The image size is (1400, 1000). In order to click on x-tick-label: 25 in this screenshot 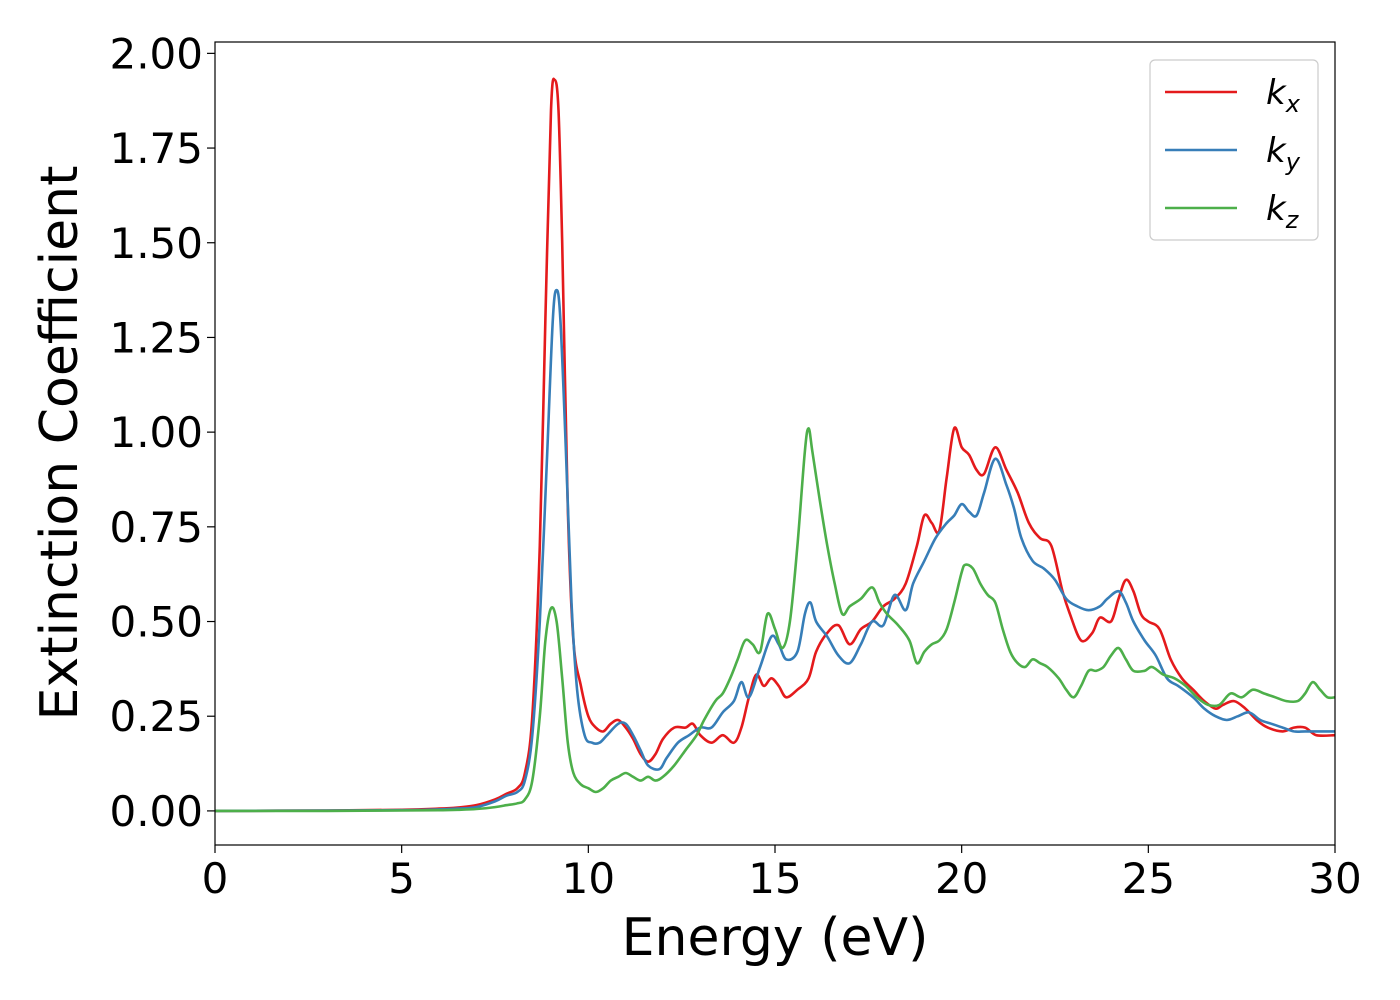, I will do `click(1148, 878)`.